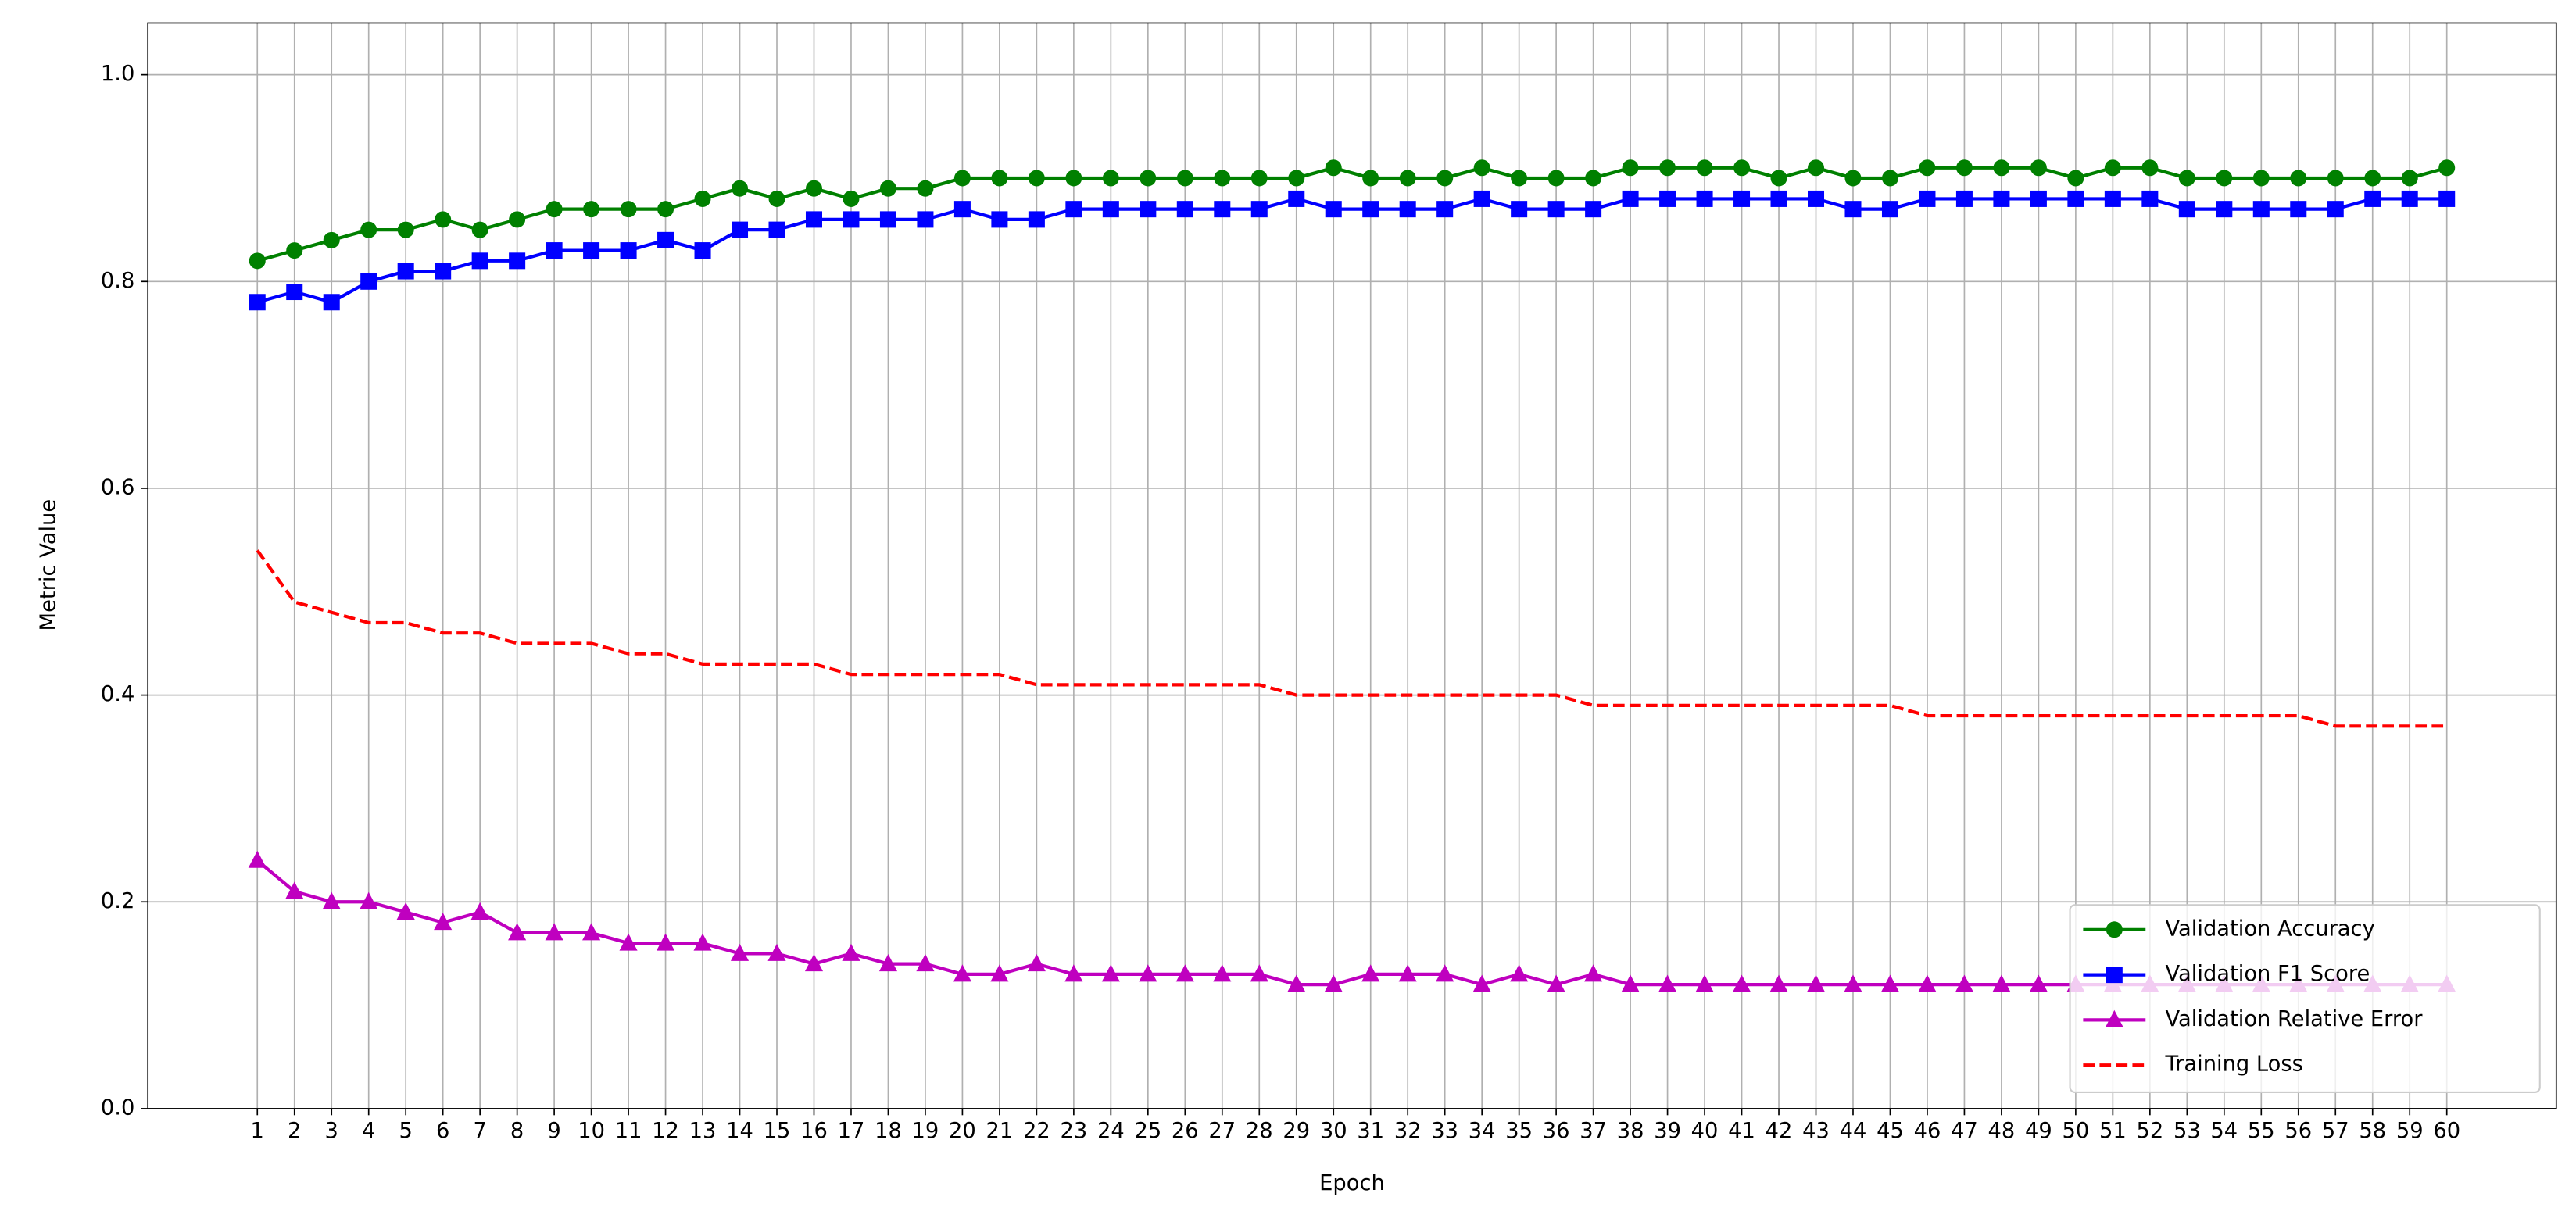 This screenshot has width=2576, height=1222. What do you see at coordinates (1741, 1131) in the screenshot?
I see `x-tick-label: 41` at bounding box center [1741, 1131].